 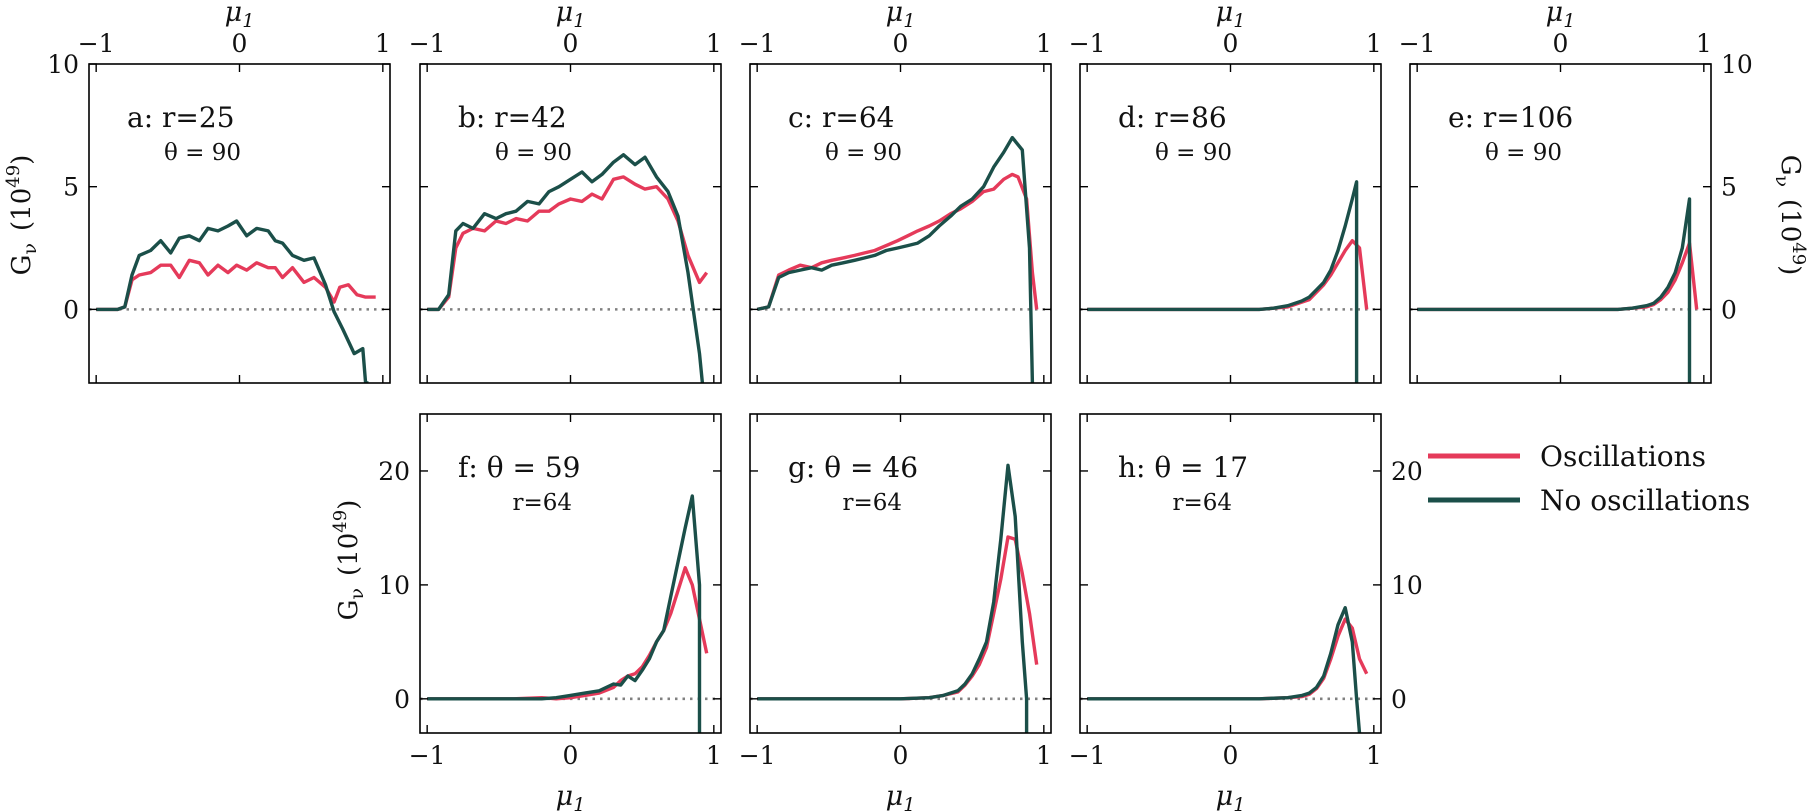 I want to click on ytick-label-left-f-1: 10, so click(x=394, y=585).